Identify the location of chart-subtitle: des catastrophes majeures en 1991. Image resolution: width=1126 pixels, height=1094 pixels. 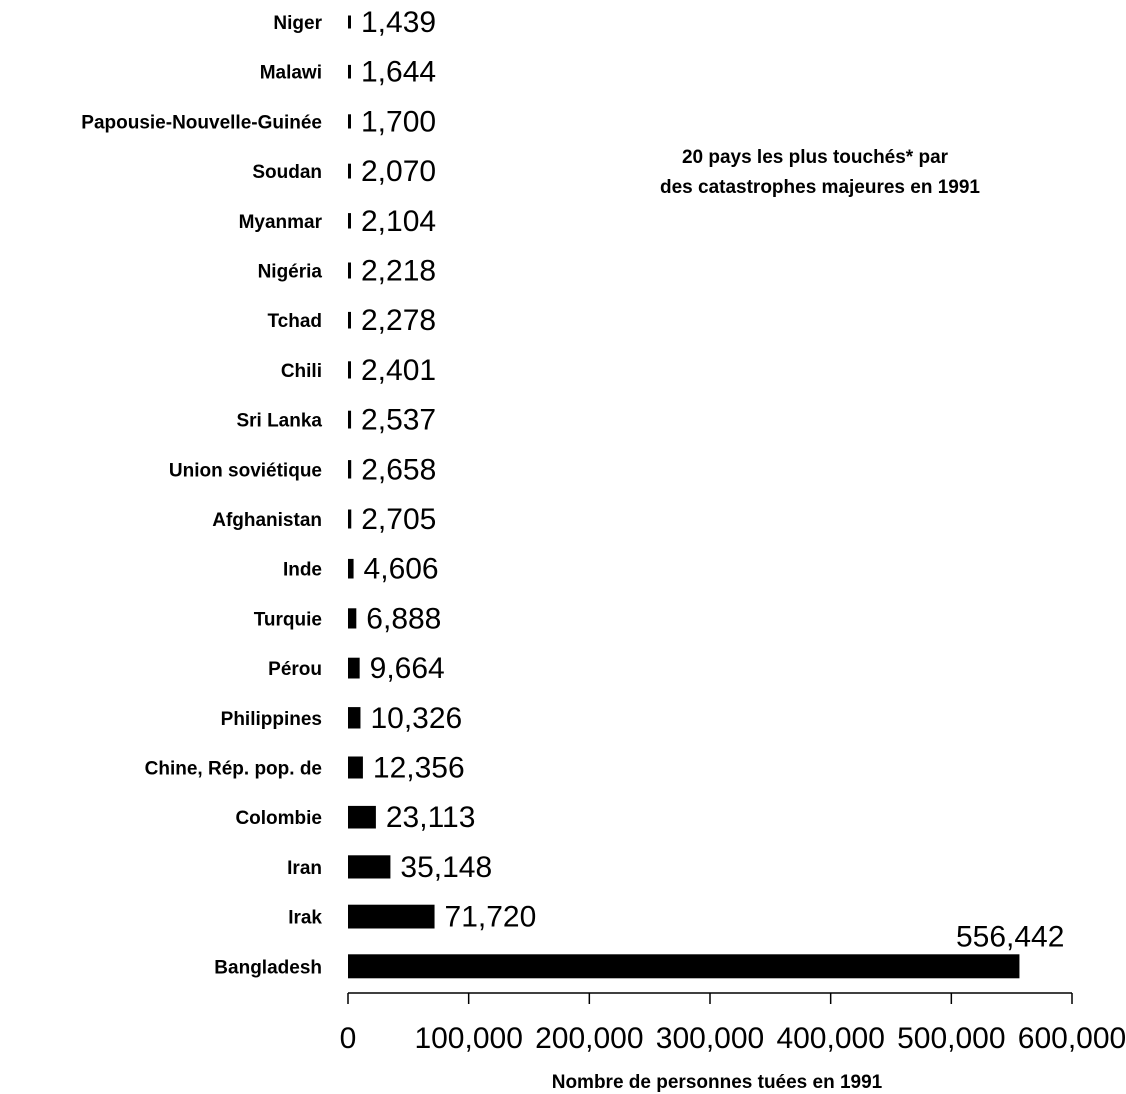
(820, 187).